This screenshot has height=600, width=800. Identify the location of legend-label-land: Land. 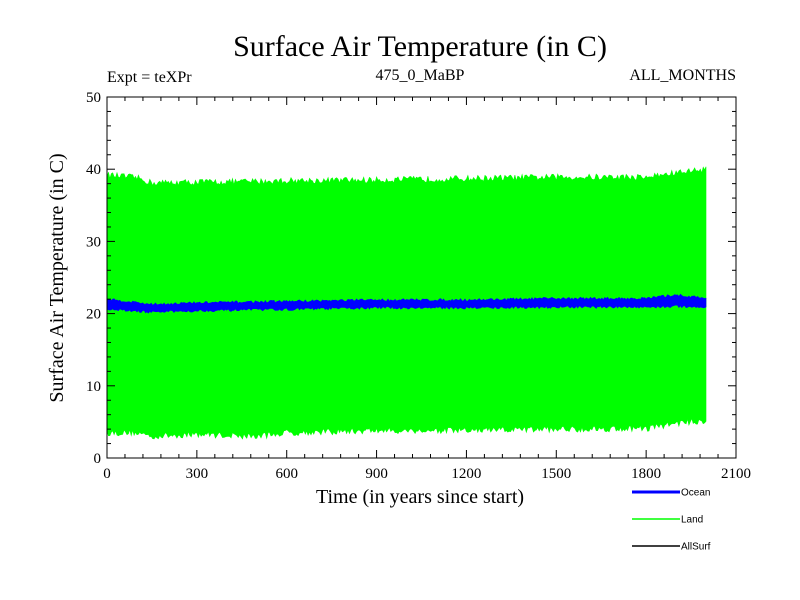
(692, 520).